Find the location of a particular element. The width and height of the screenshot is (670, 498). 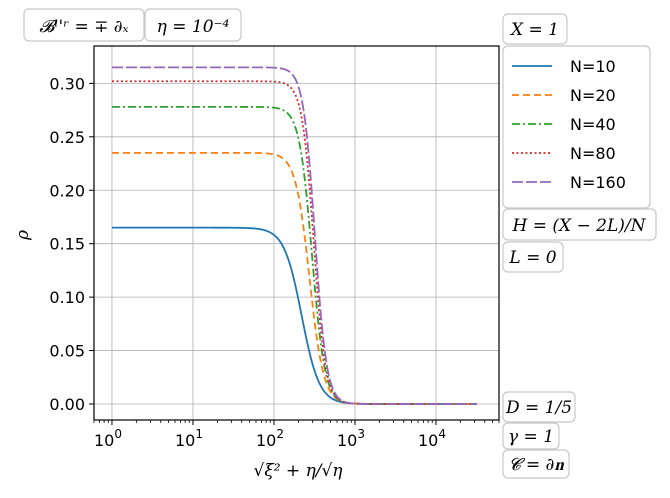

svg-text: D = 1/5 is located at coordinates (538, 408).